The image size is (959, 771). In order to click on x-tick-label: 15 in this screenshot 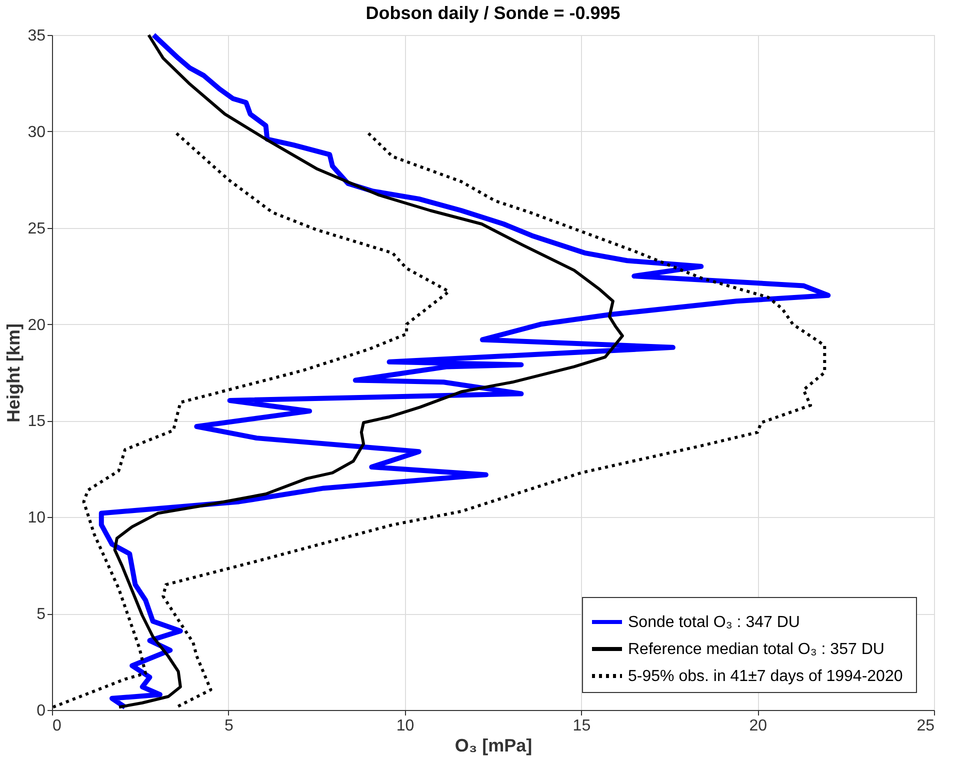, I will do `click(581, 726)`.